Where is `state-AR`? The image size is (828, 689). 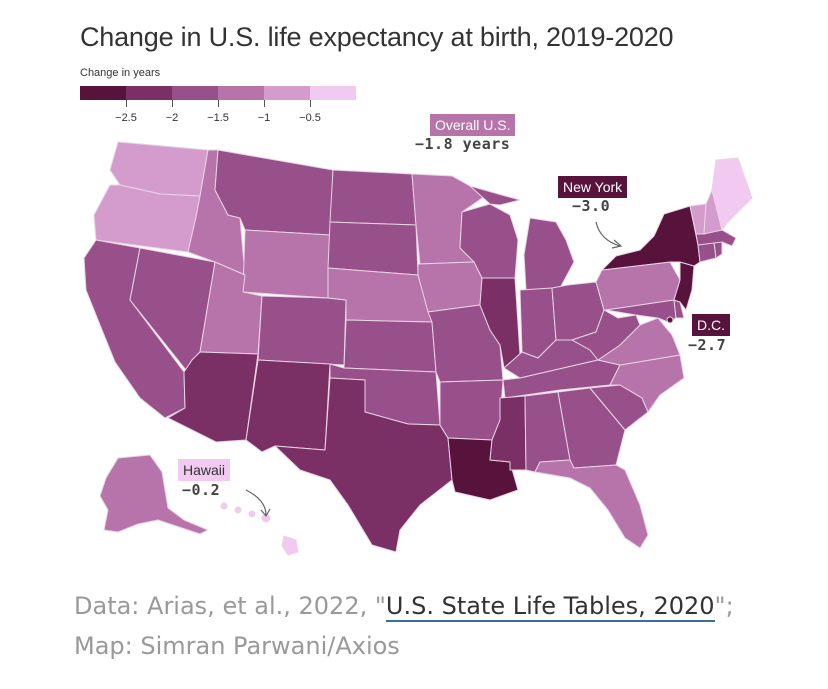
state-AR is located at coordinates (471, 410).